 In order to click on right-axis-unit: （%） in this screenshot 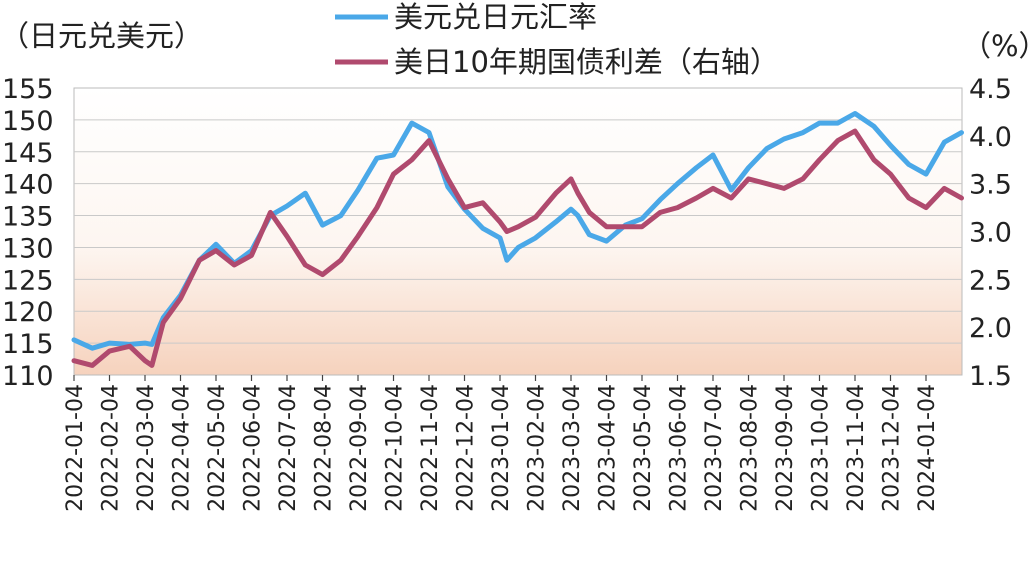, I will do `click(995, 46)`.